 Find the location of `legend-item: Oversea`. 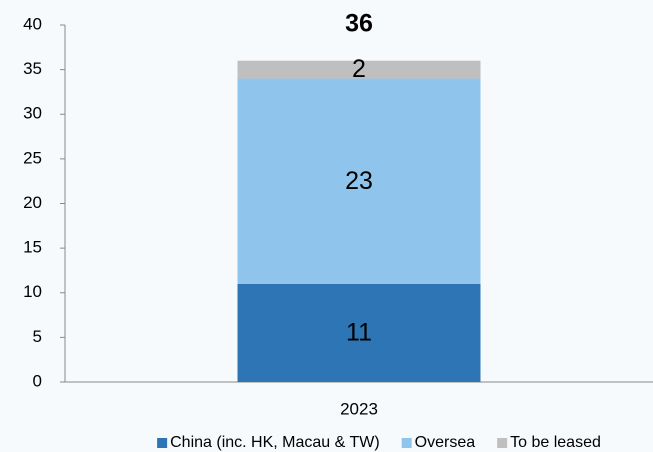

legend-item: Oversea is located at coordinates (438, 442).